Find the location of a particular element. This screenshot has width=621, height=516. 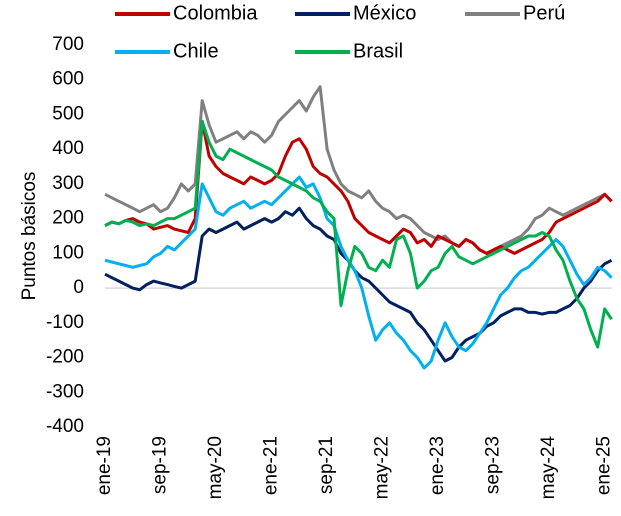

y-tick-label: 400 is located at coordinates (68, 148).